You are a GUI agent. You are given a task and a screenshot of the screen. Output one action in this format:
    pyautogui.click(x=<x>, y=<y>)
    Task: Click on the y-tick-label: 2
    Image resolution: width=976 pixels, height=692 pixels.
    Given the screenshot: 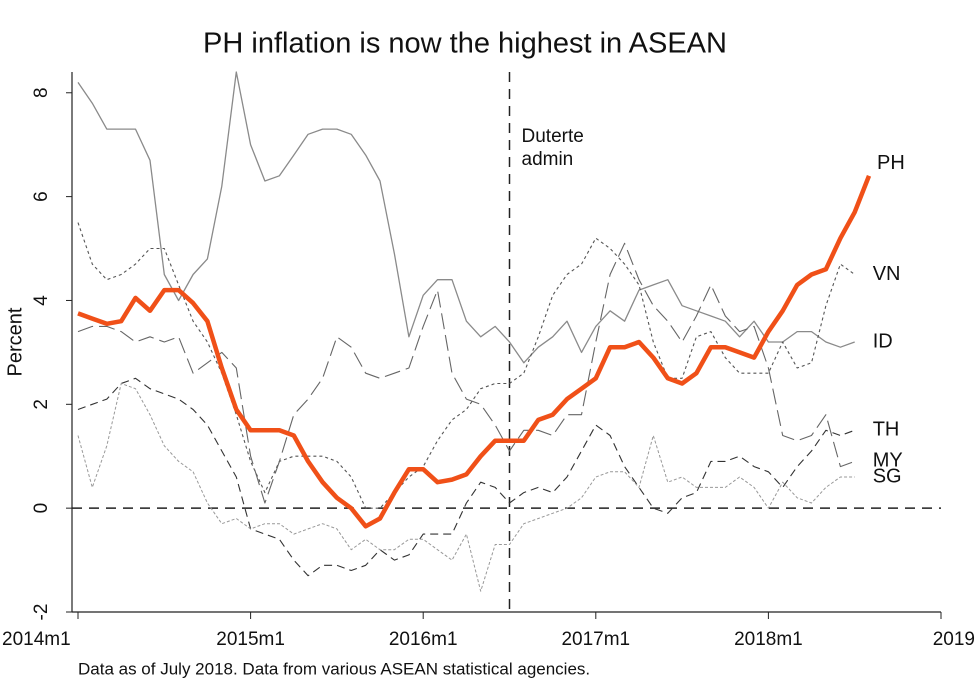 What is the action you would take?
    pyautogui.click(x=41, y=404)
    